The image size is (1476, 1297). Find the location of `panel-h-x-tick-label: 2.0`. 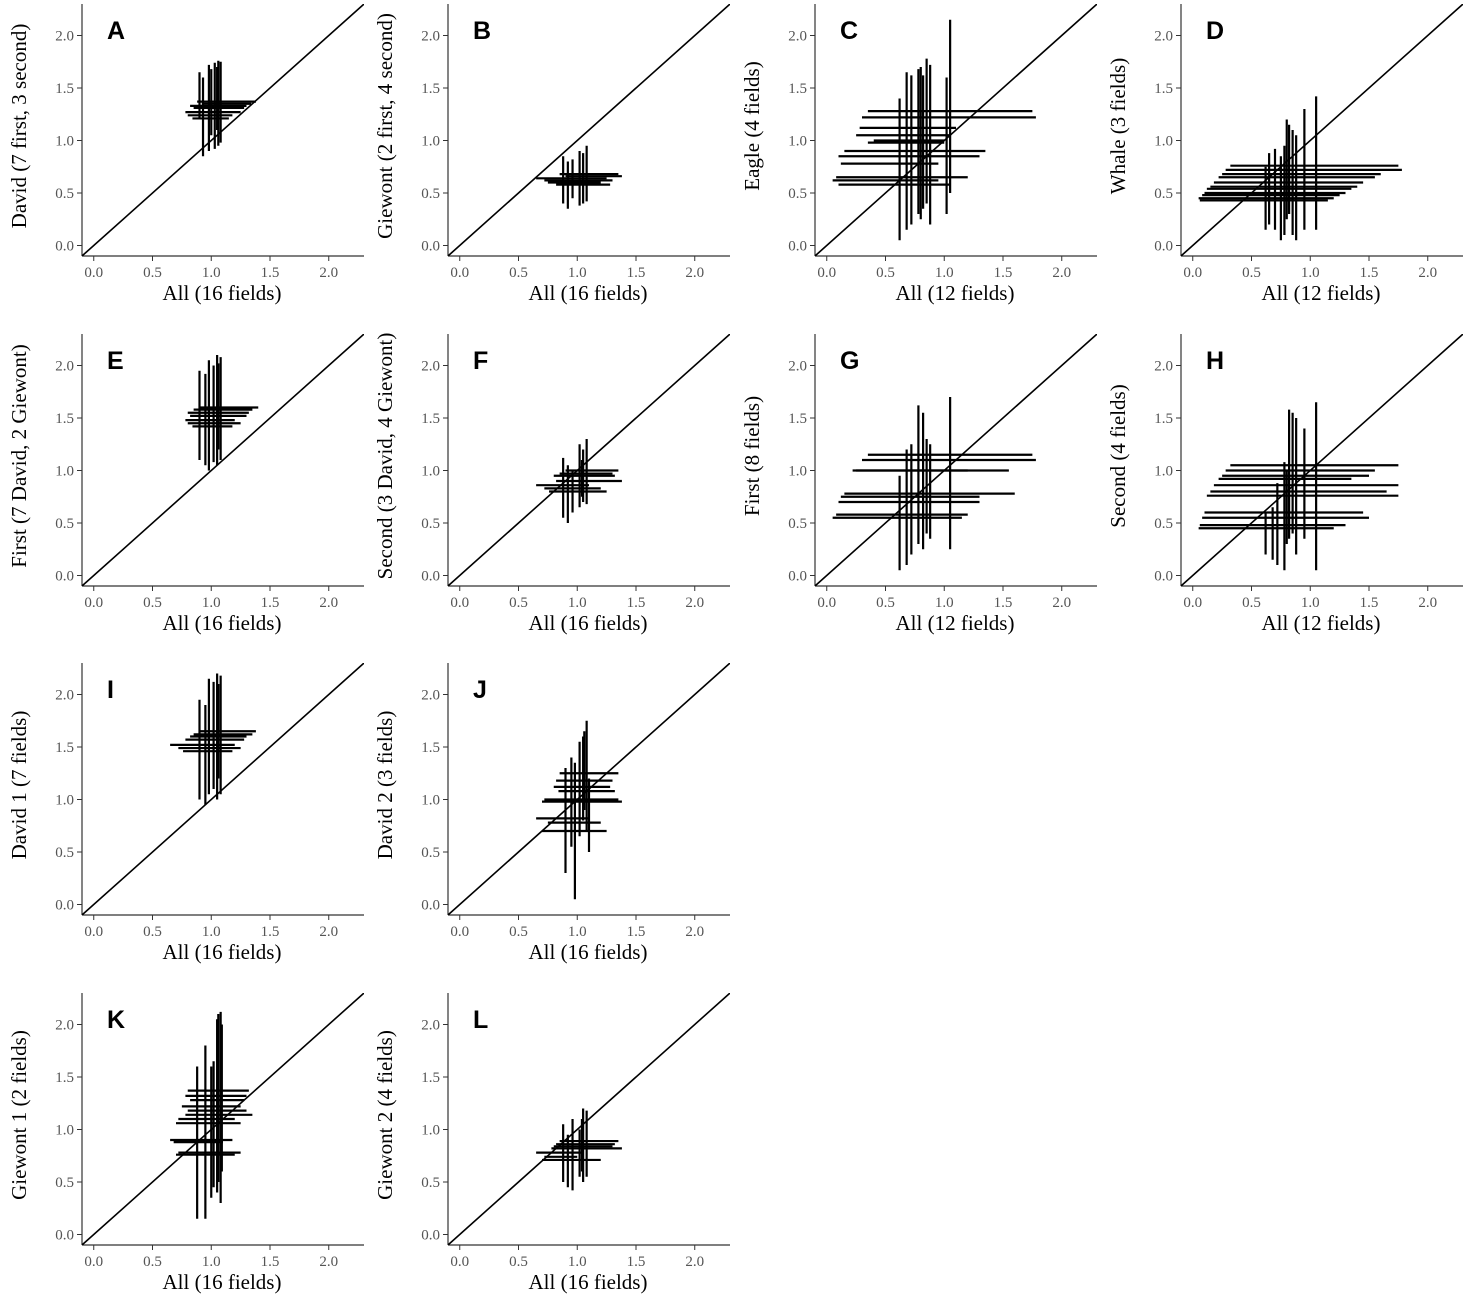

panel-h-x-tick-label: 2.0 is located at coordinates (1427, 603).